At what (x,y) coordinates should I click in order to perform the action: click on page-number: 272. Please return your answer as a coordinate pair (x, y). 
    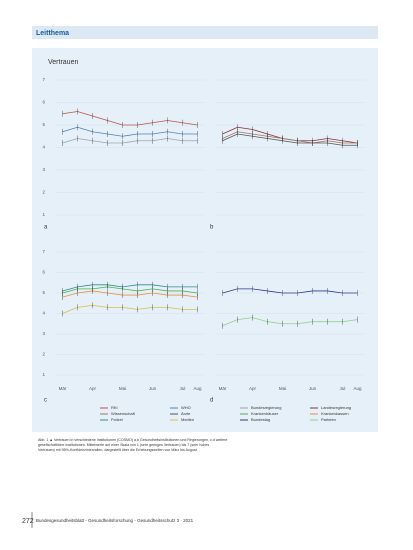
    Looking at the image, I should click on (28, 521).